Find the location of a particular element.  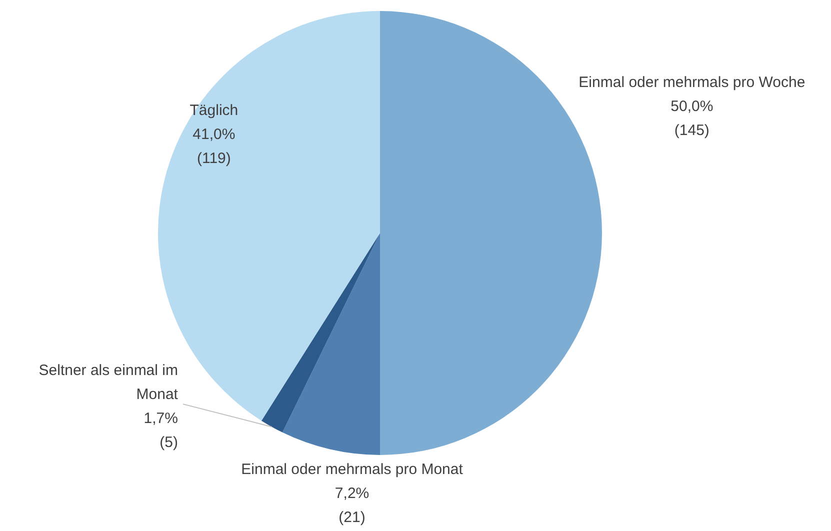

slice-label: Täglich is located at coordinates (214, 111).